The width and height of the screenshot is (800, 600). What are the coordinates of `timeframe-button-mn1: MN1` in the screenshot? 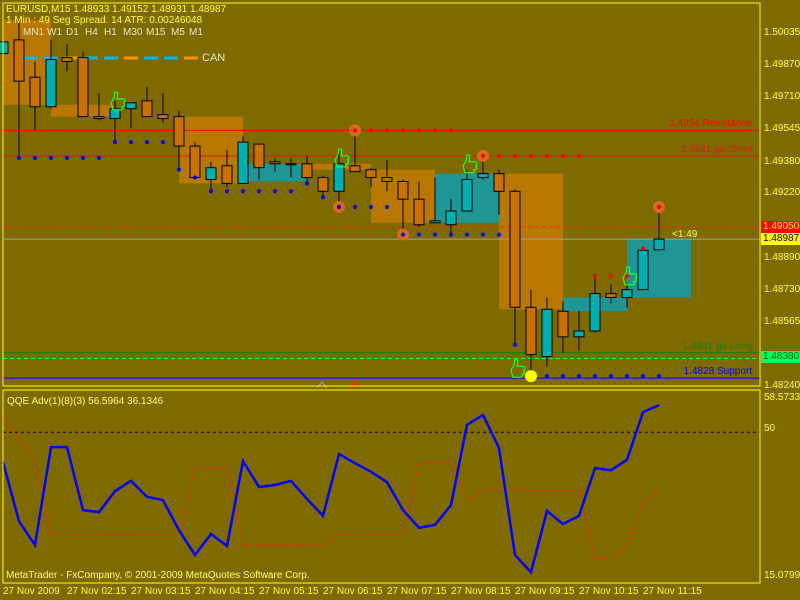 It's located at (34, 32).